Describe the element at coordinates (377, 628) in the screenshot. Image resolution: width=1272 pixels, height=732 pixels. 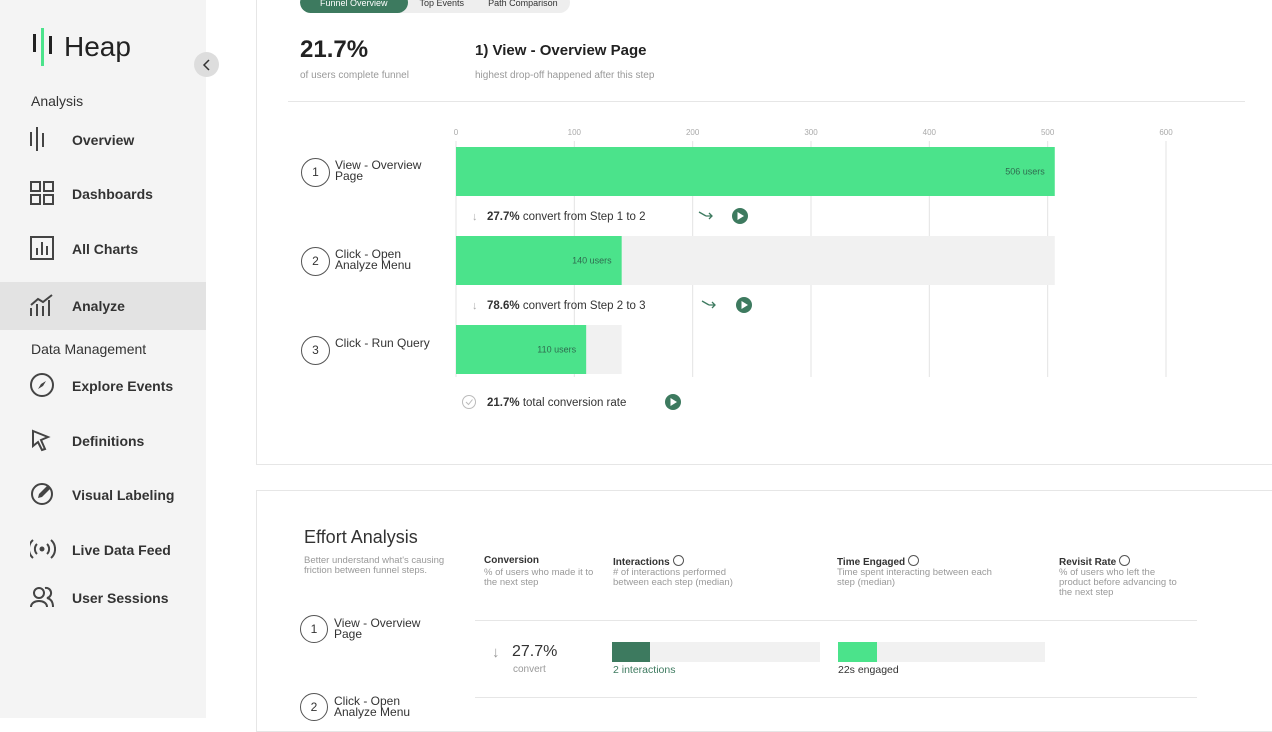
I see `step-label: View - Overview Page` at that location.